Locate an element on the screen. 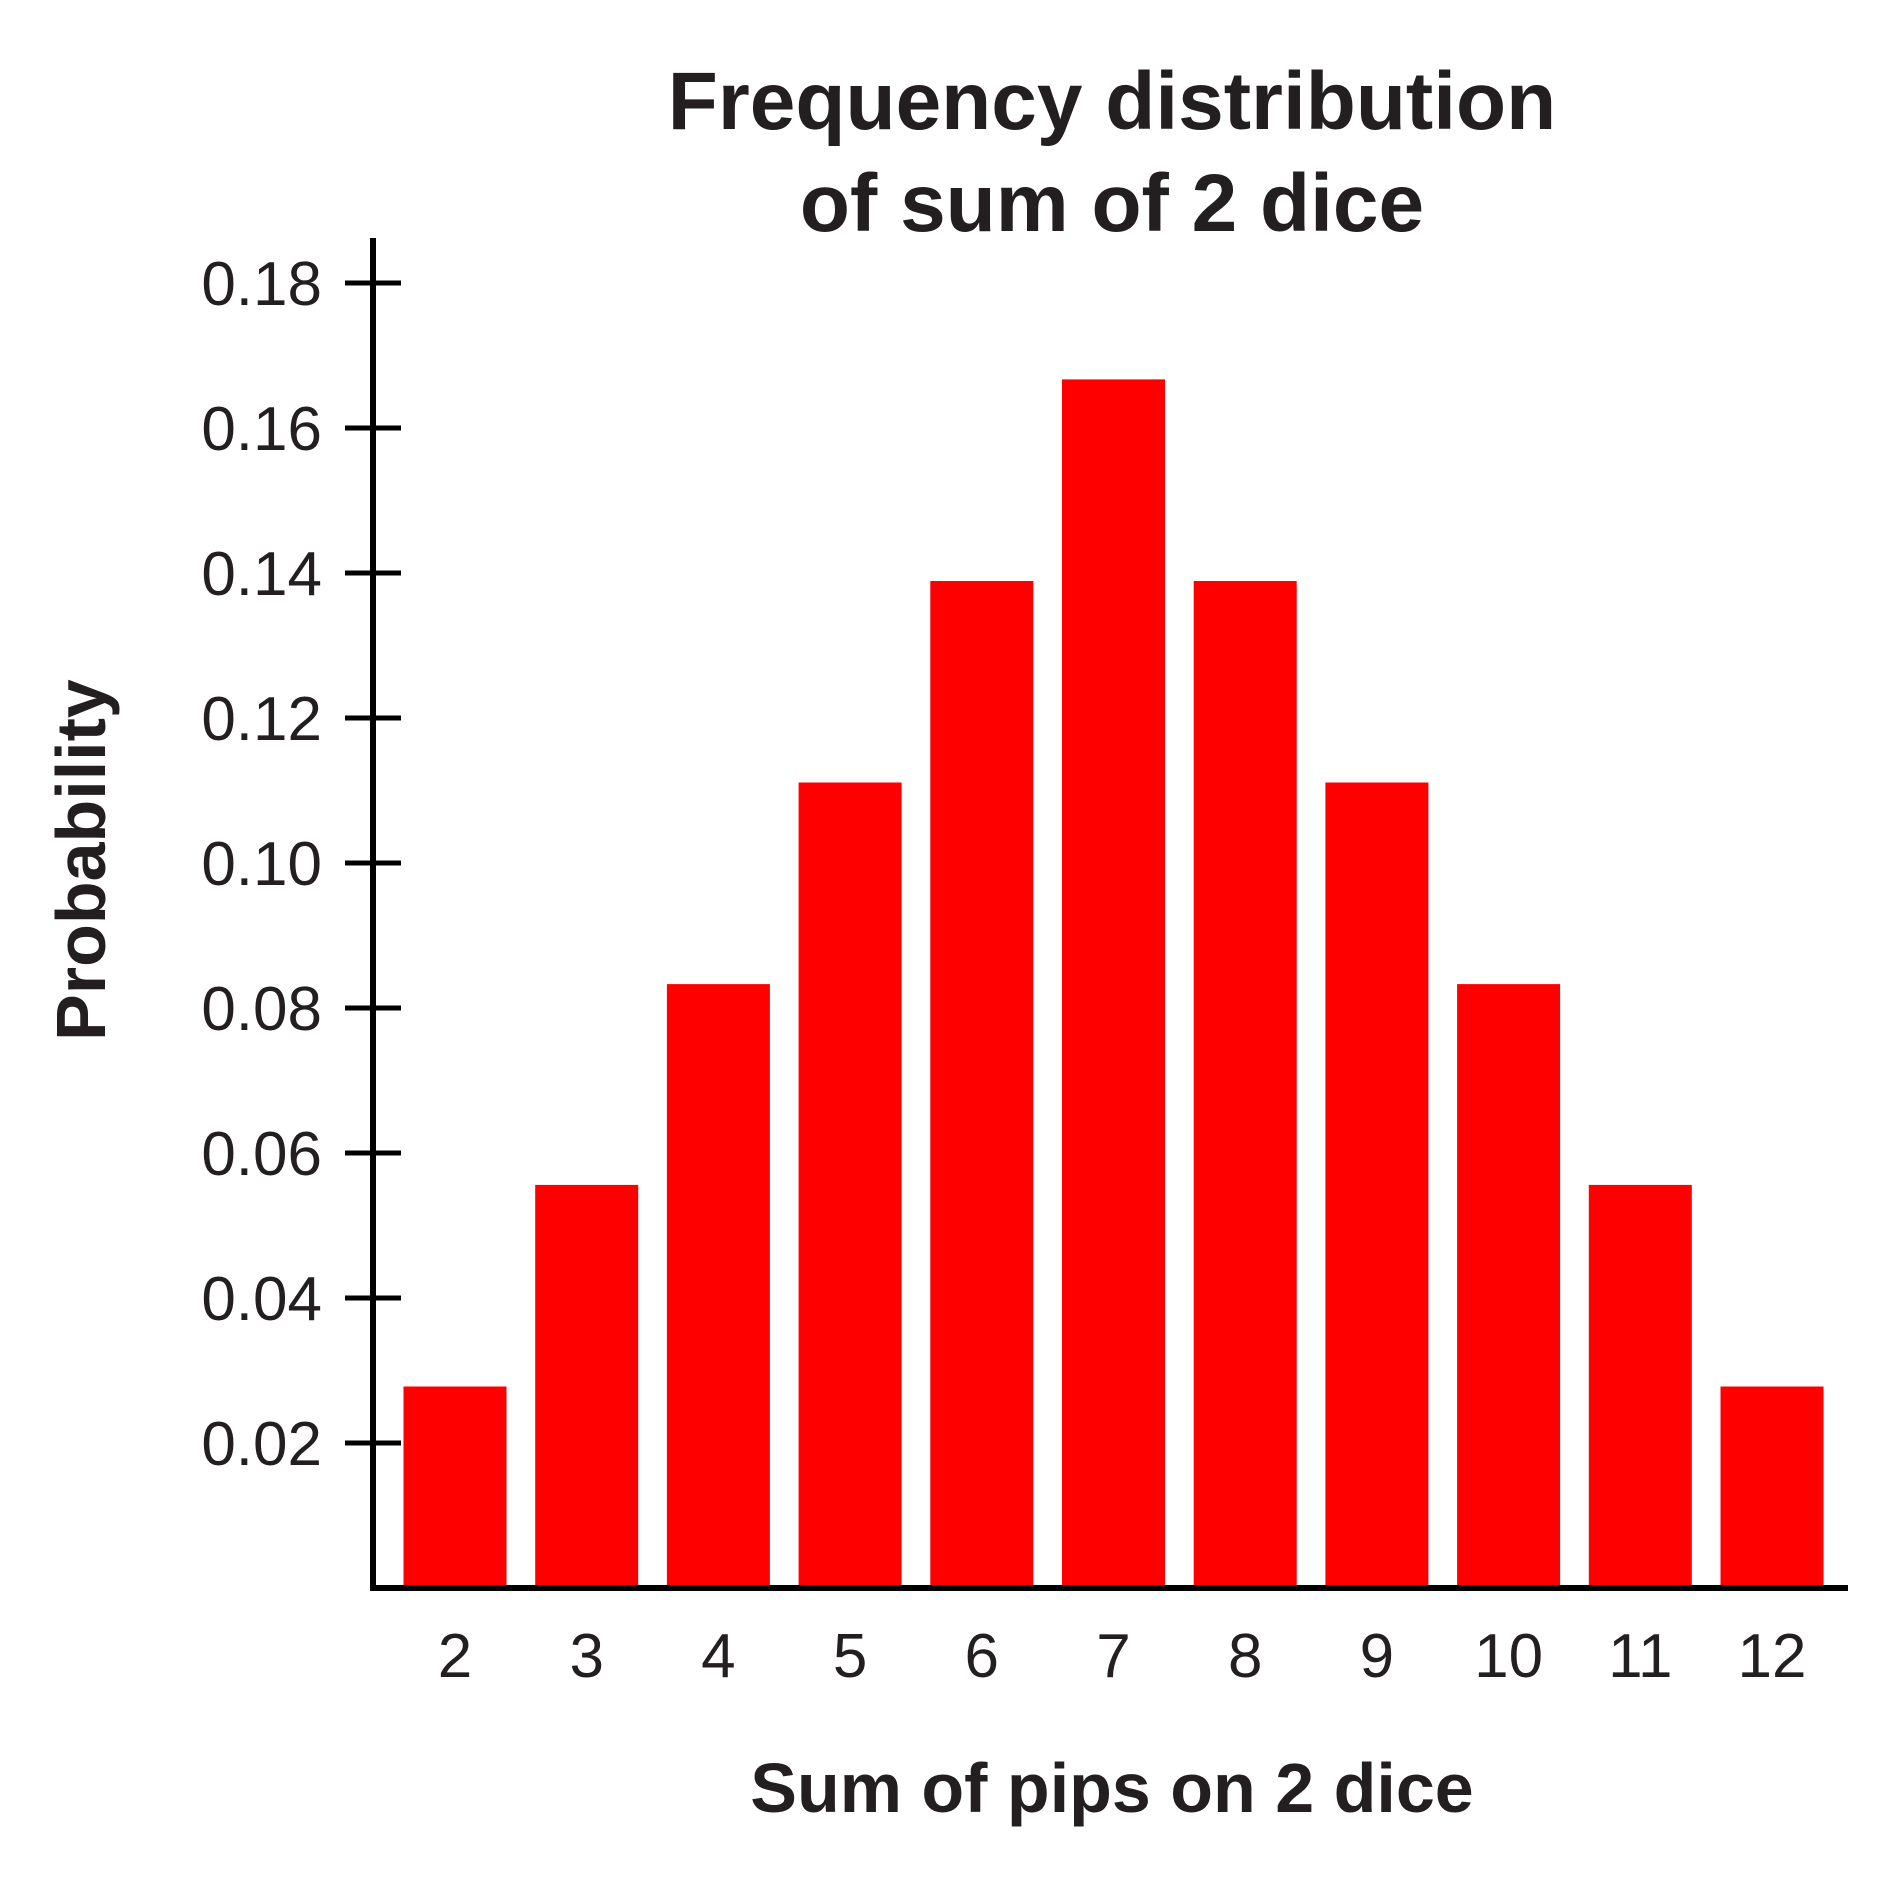 The height and width of the screenshot is (1889, 1889). x-tick-label-10: 10 is located at coordinates (1508, 1656).